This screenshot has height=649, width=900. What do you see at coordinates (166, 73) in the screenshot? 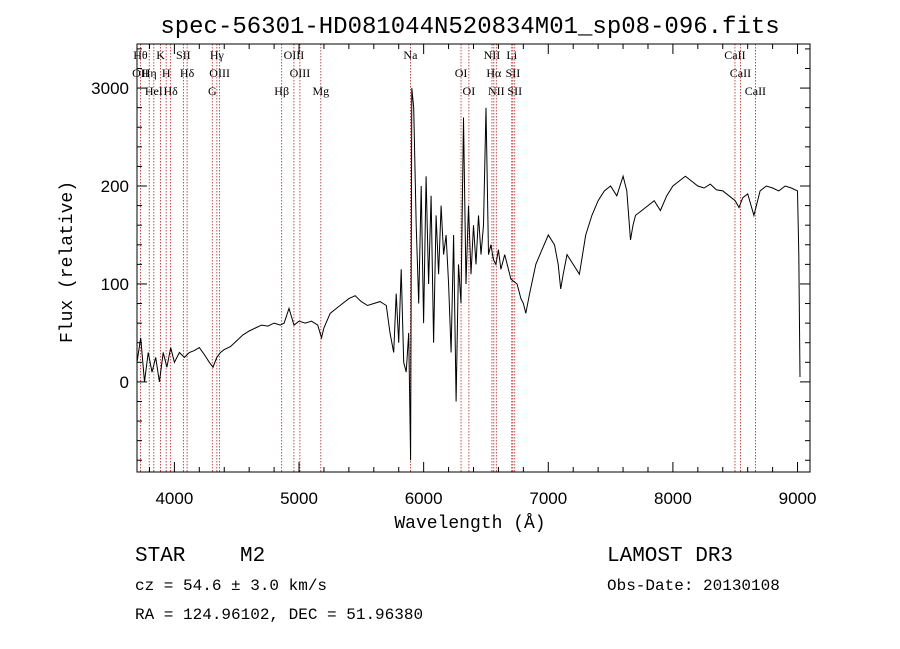
I see `marker-label: H` at bounding box center [166, 73].